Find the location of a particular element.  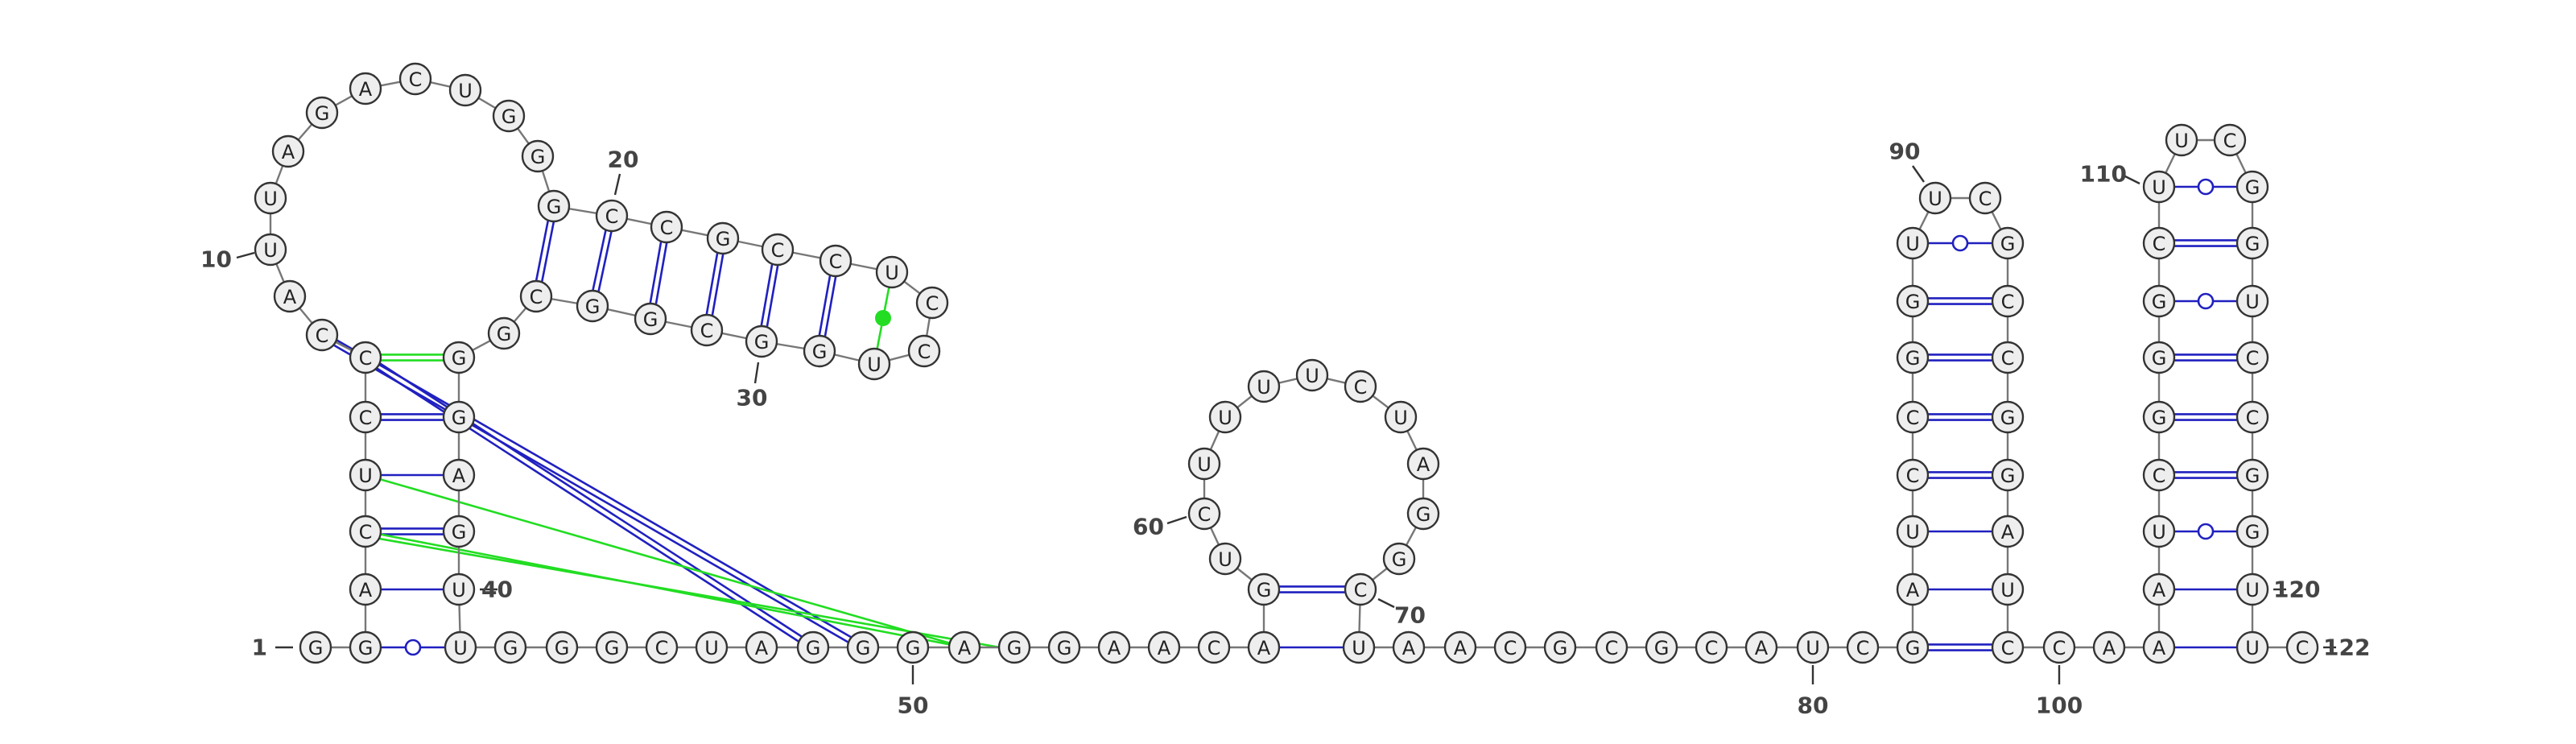

number-label: 60 is located at coordinates (1148, 527).